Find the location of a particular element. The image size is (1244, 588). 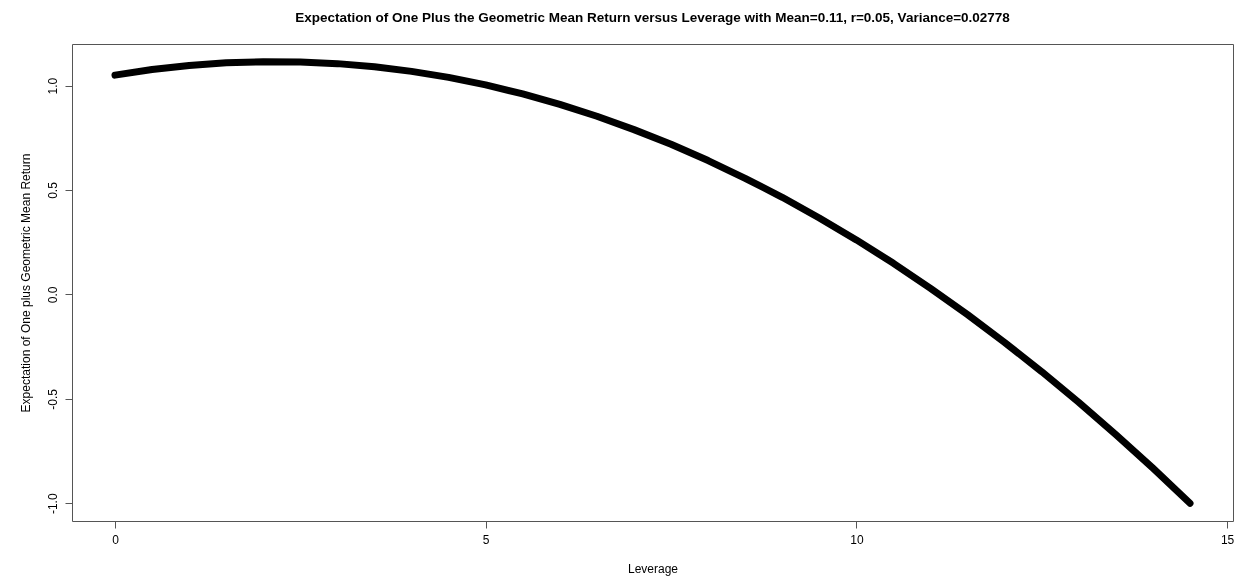

y-tick-label: 0.0 is located at coordinates (52, 295).